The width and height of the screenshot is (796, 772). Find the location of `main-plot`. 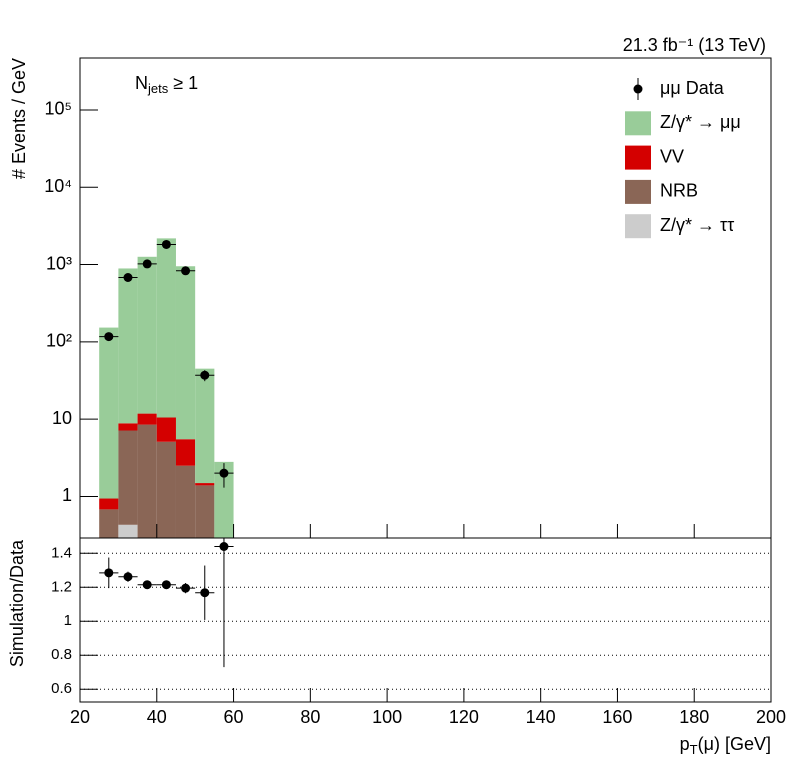

main-plot is located at coordinates (166, 388).